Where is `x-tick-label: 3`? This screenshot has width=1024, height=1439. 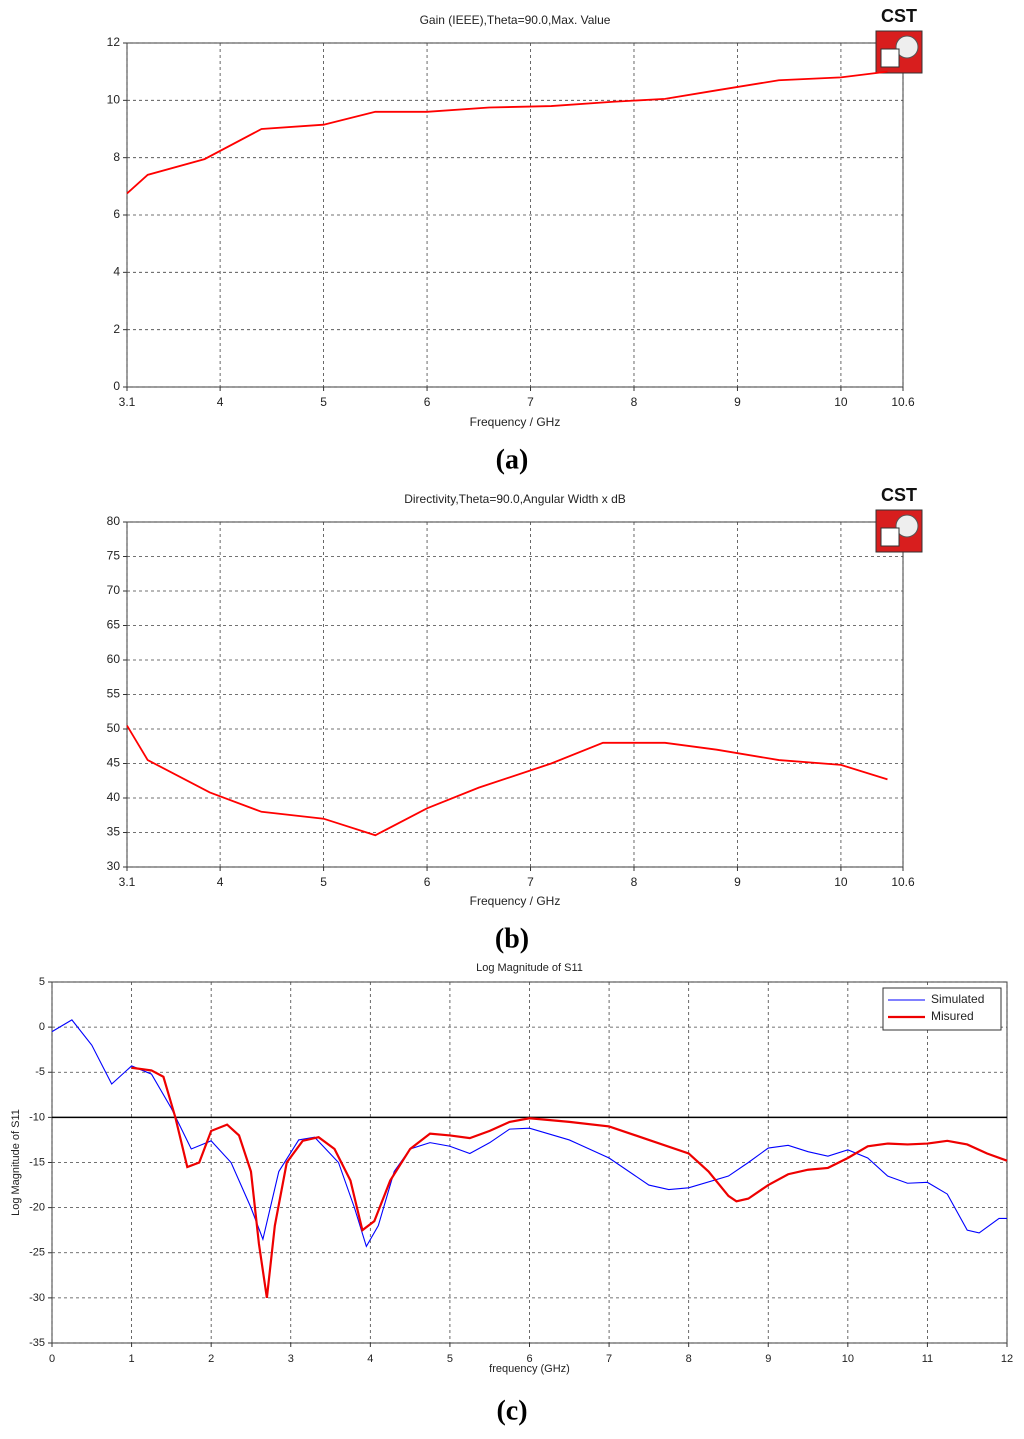 x-tick-label: 3 is located at coordinates (291, 1359).